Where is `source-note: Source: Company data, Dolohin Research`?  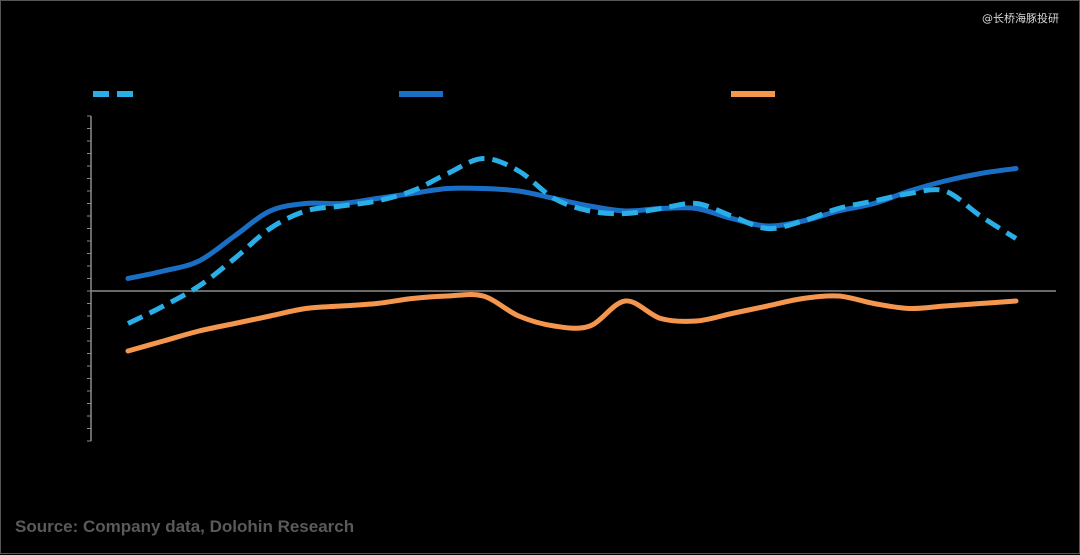
source-note: Source: Company data, Dolohin Research is located at coordinates (185, 526).